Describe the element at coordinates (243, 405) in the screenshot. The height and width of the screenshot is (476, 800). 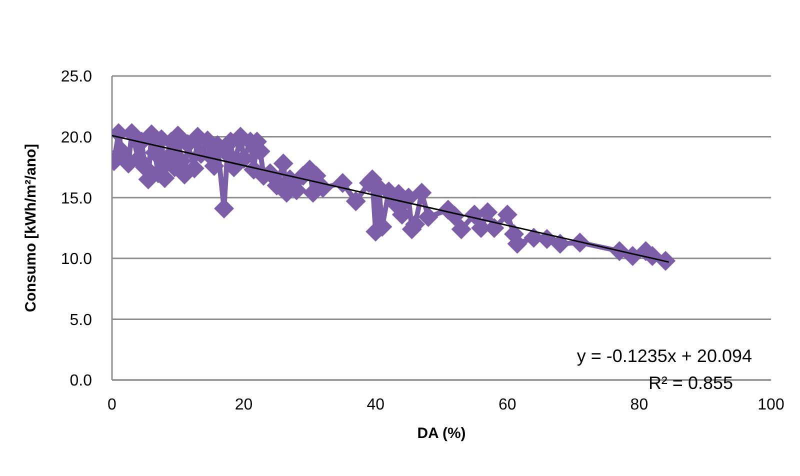
I see `x-tick-label: 20` at that location.